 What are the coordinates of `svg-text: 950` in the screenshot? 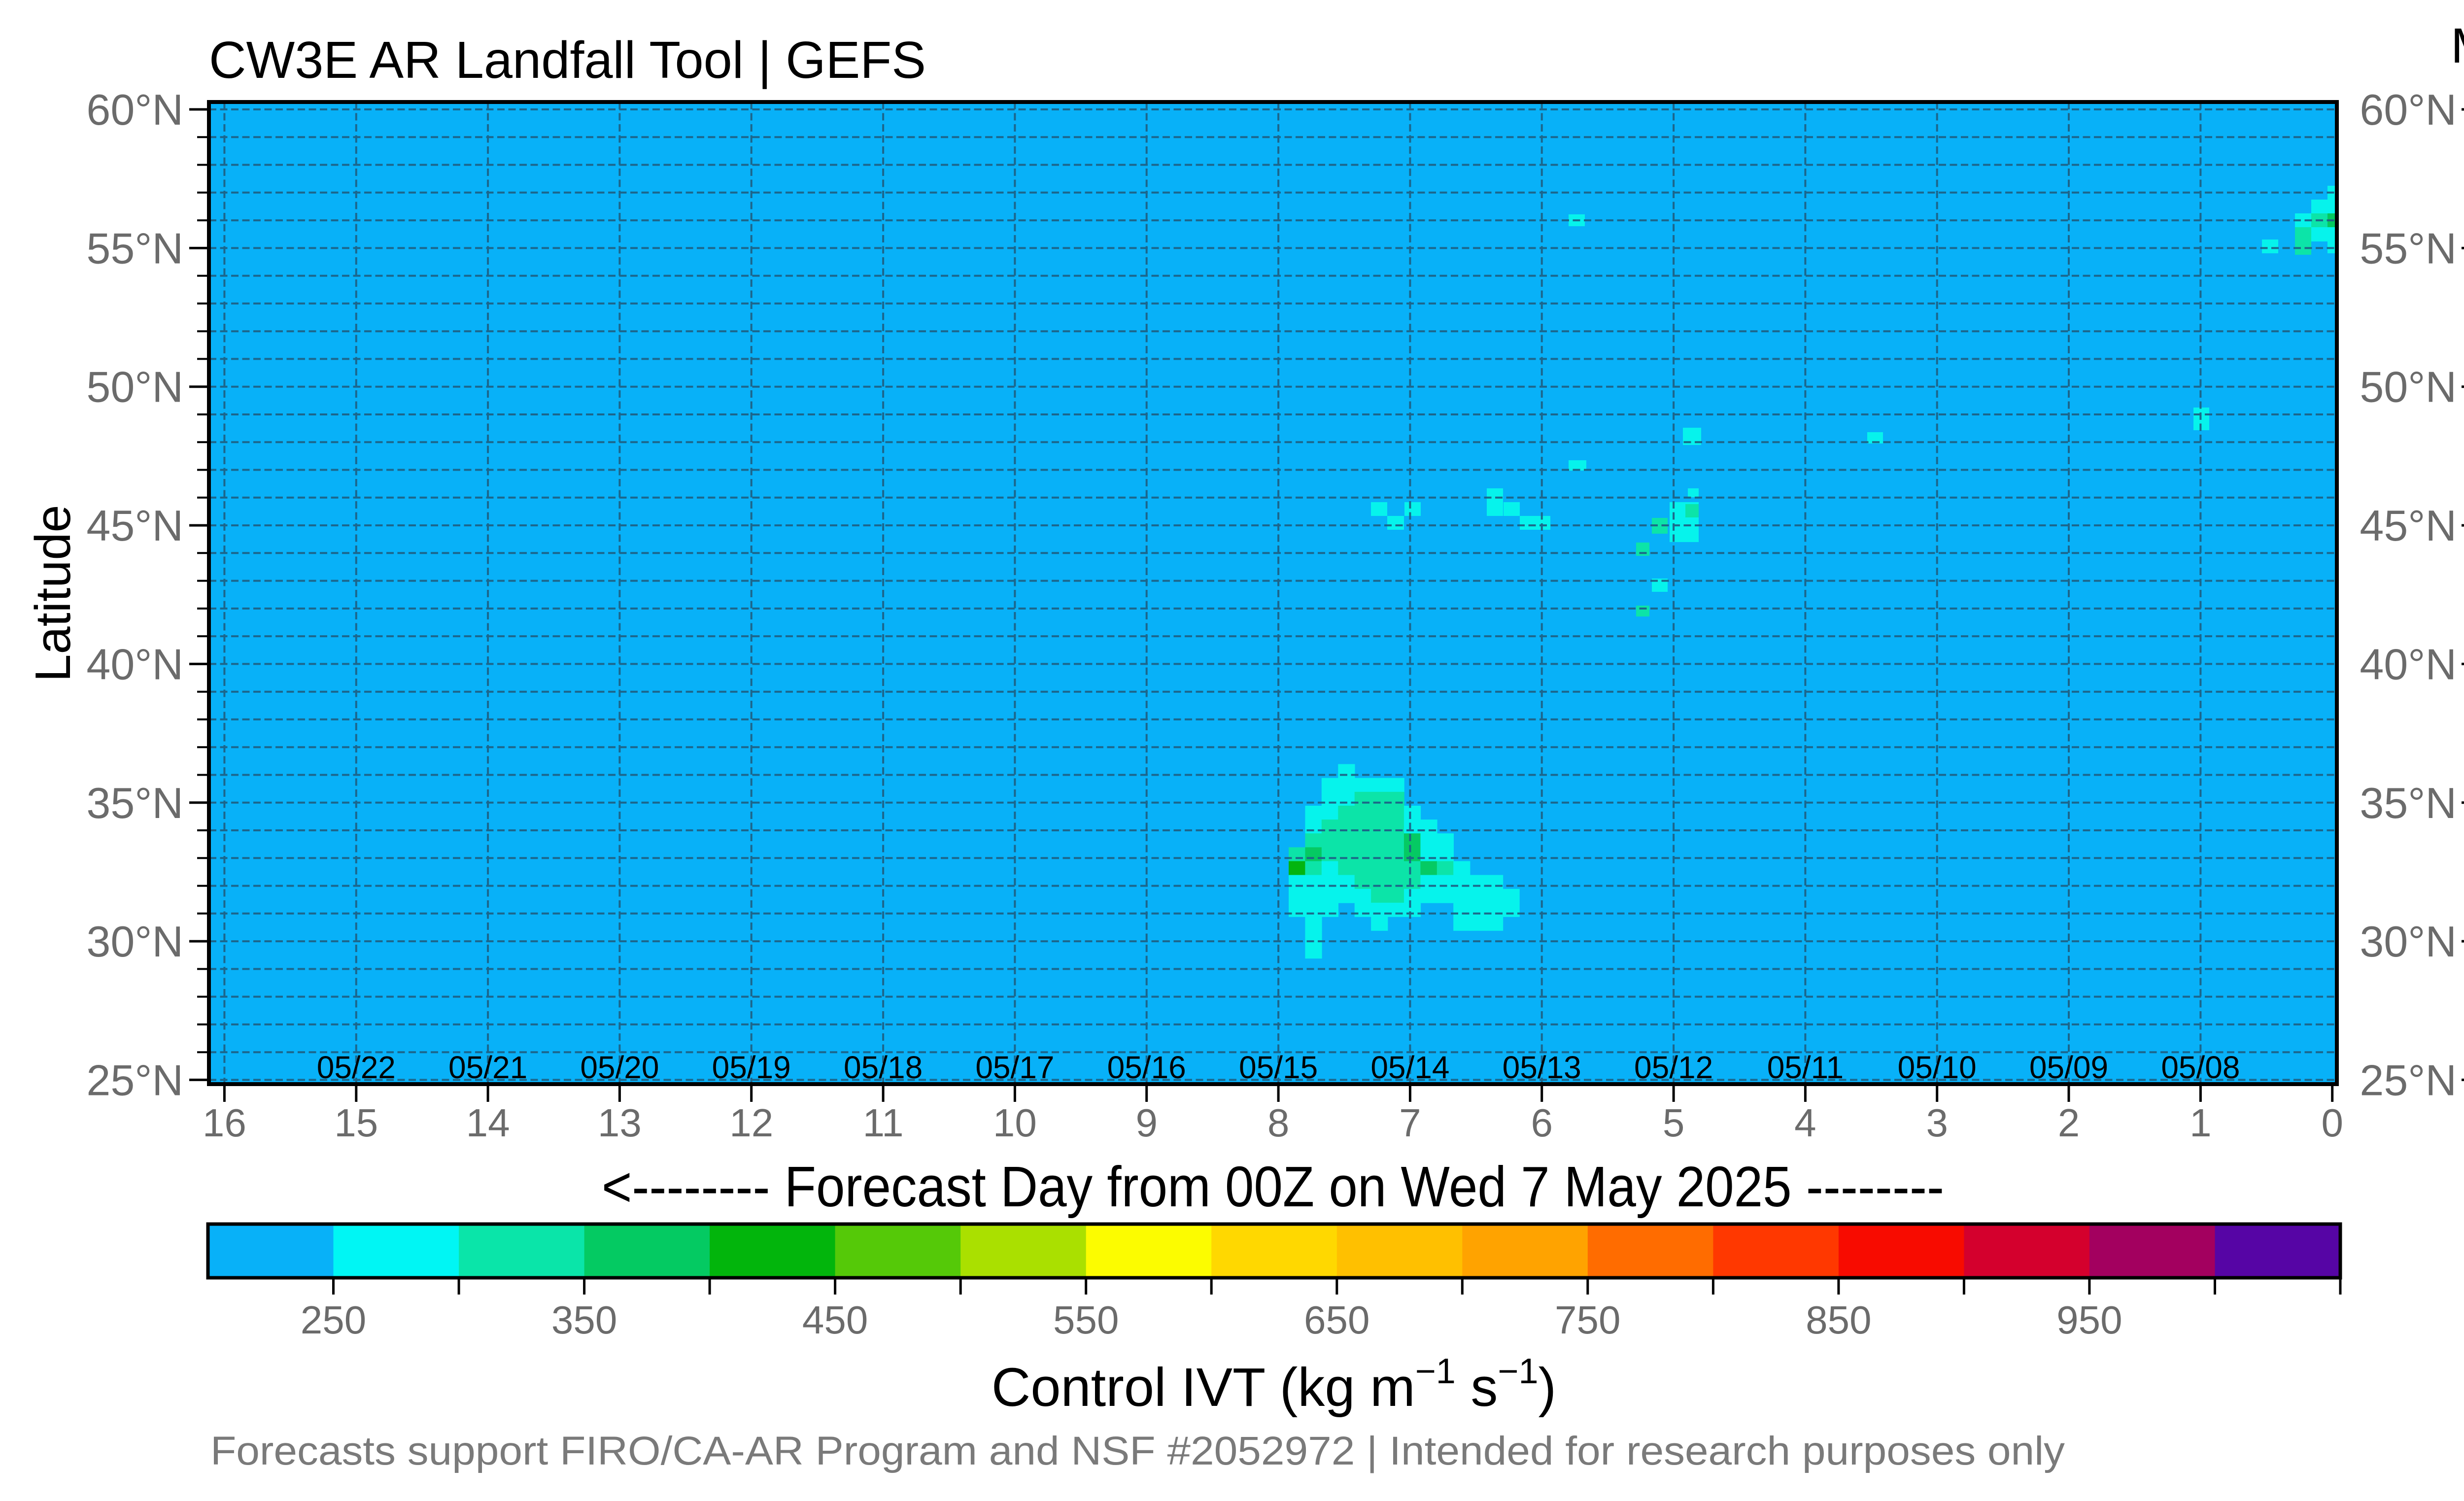 It's located at (2089, 1320).